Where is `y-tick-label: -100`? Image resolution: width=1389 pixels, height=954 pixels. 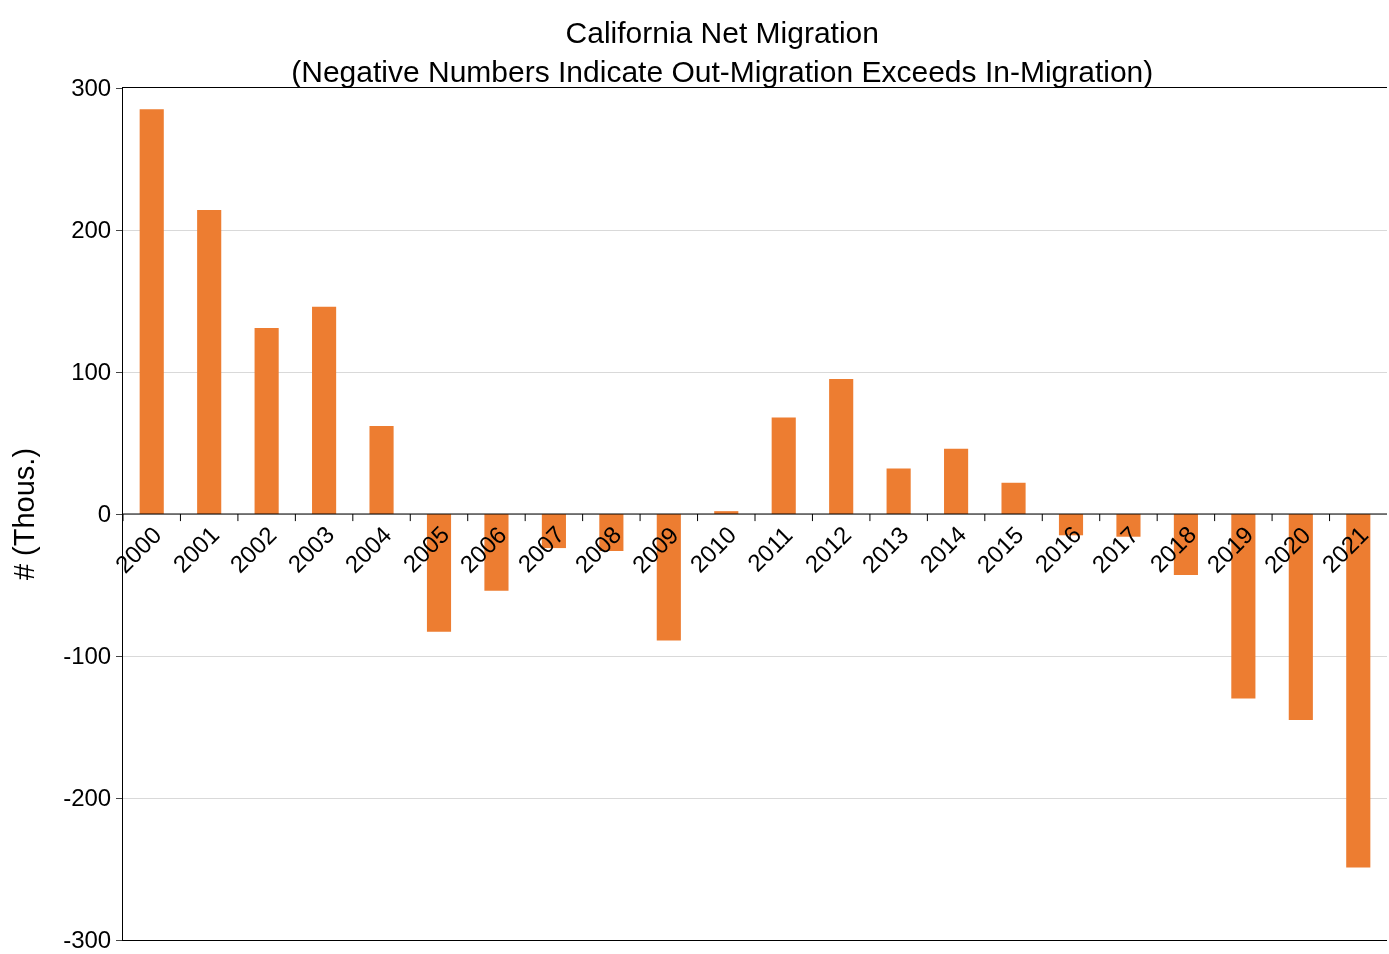
y-tick-label: -100 is located at coordinates (87, 656).